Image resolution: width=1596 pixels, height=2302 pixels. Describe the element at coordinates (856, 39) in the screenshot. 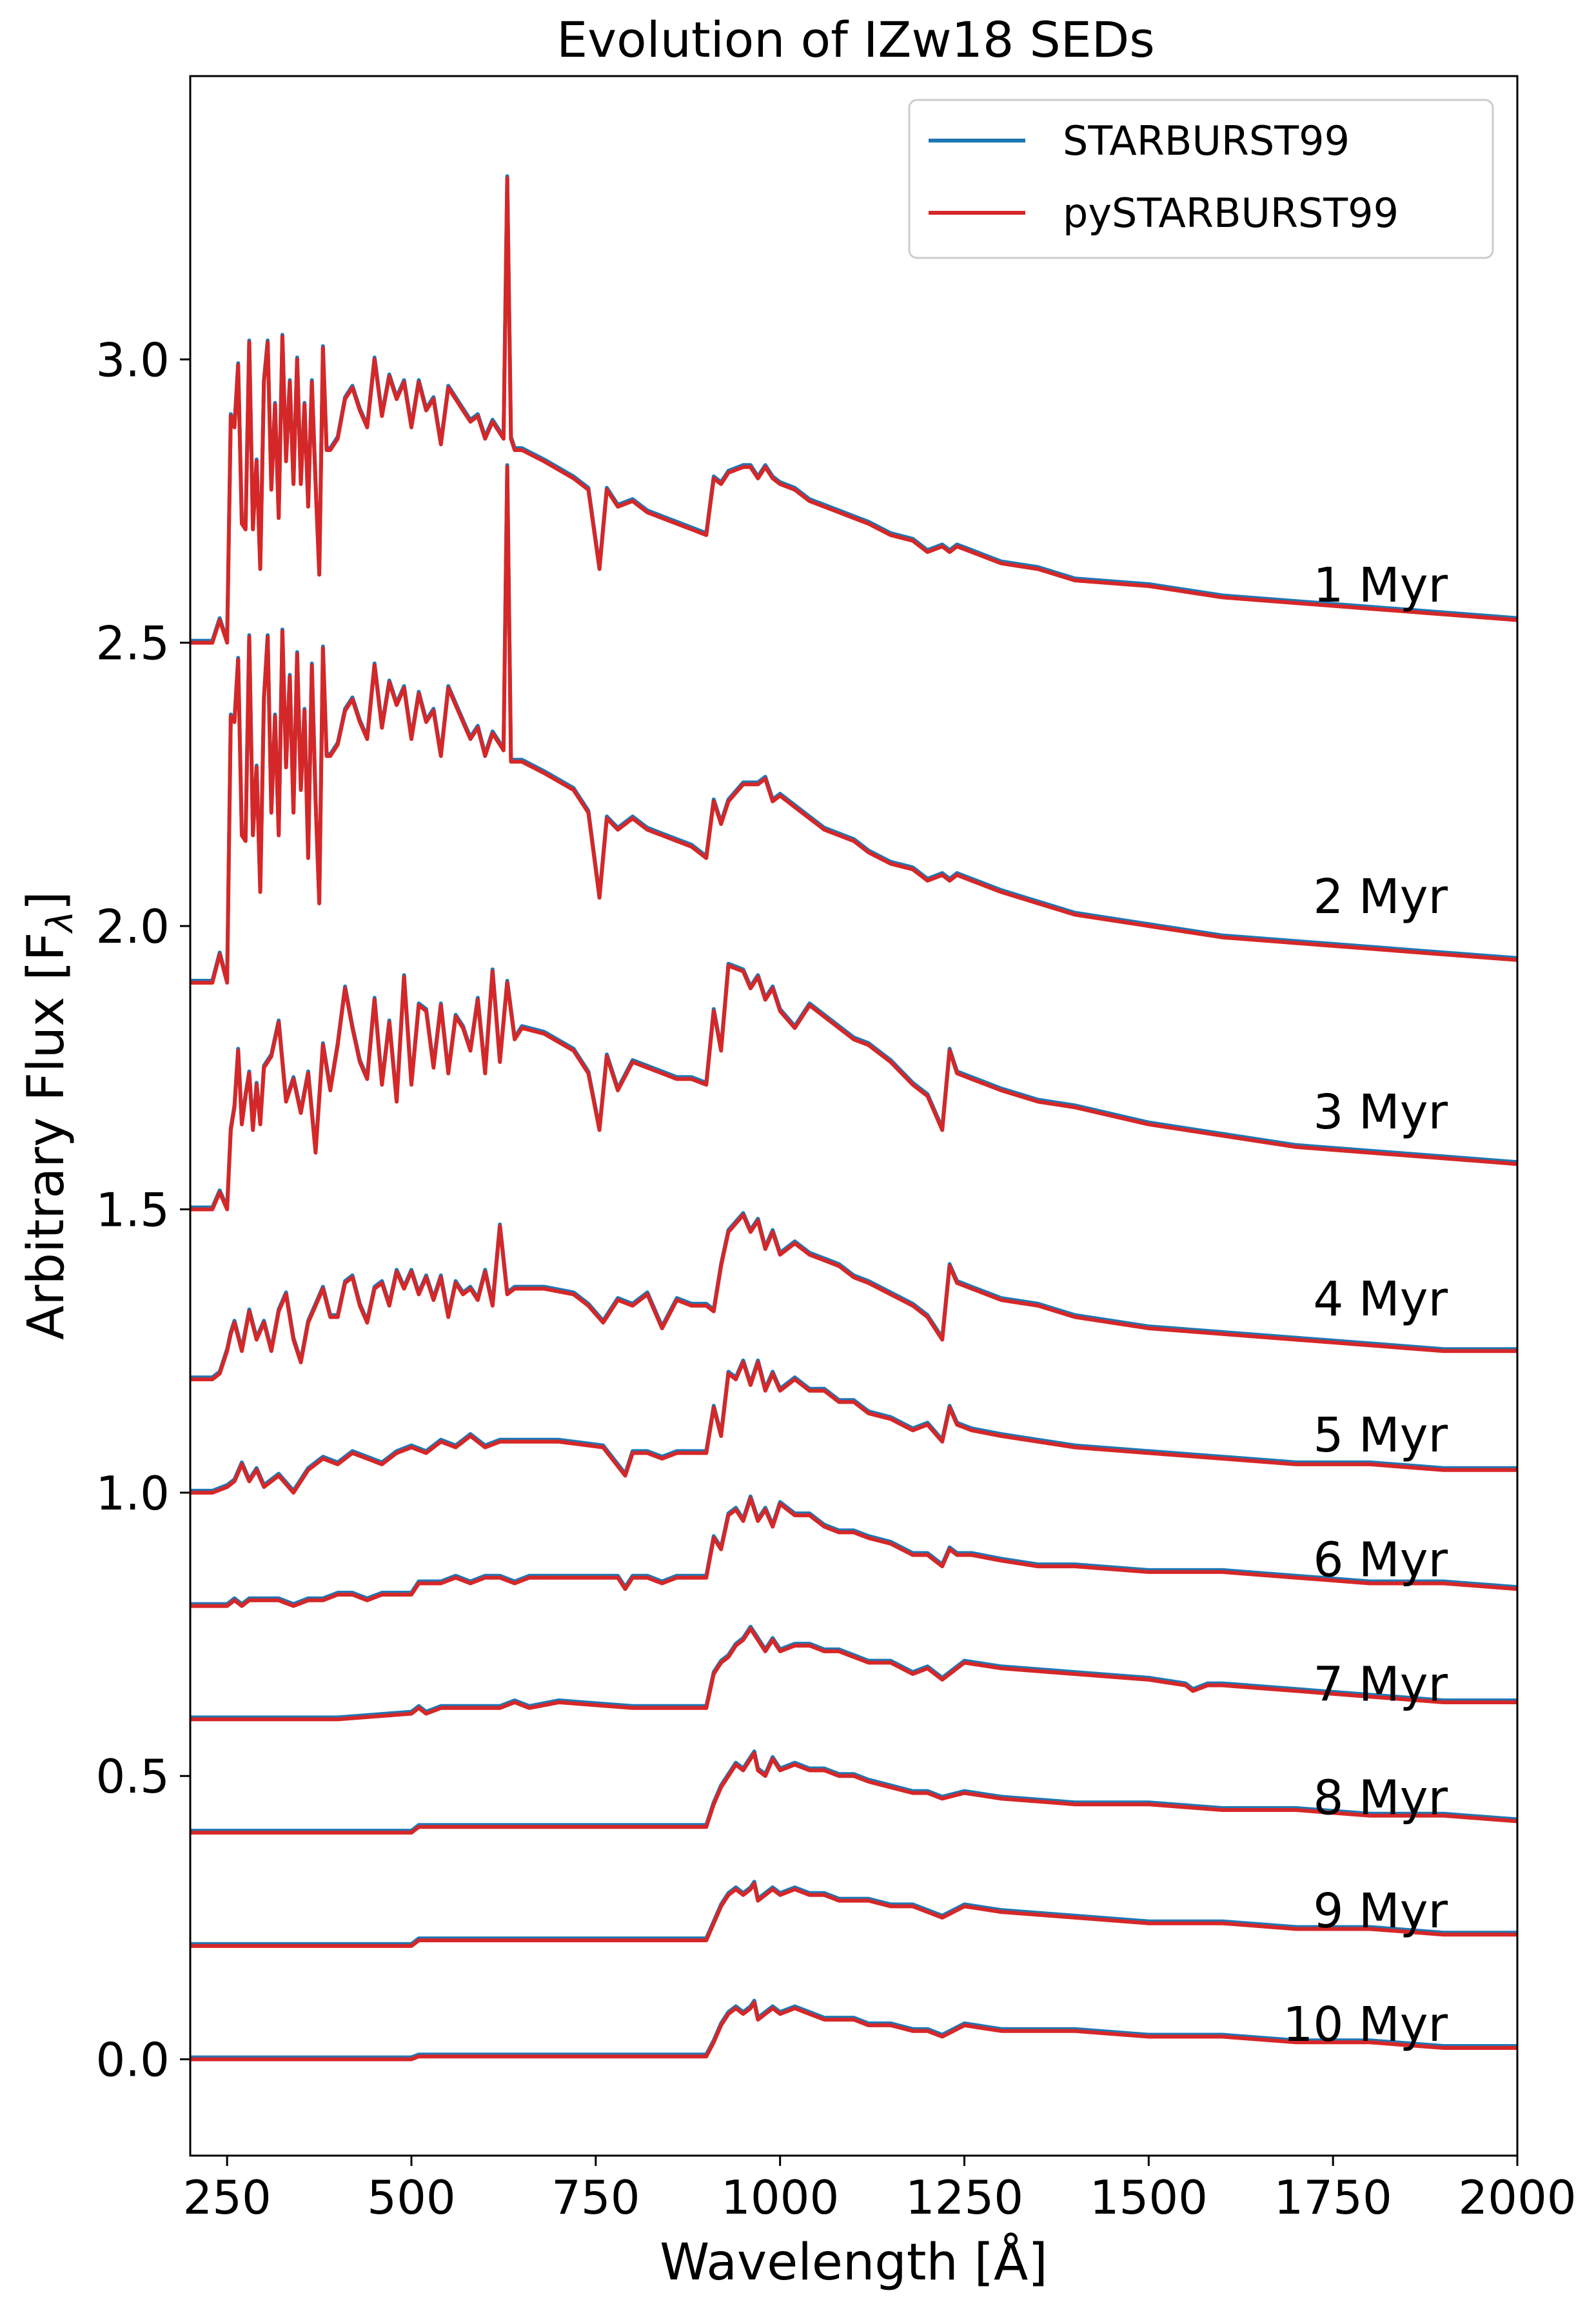

I see `chart-title: Evolution of IZw18 SEDs` at that location.